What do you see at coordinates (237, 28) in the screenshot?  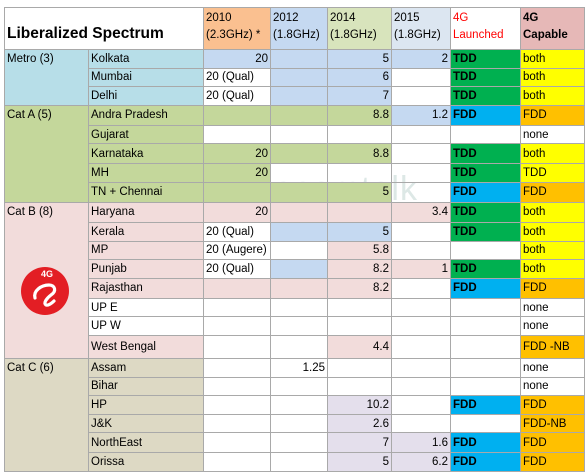 I see `header-2010: 2010 (2.3GHz) *` at bounding box center [237, 28].